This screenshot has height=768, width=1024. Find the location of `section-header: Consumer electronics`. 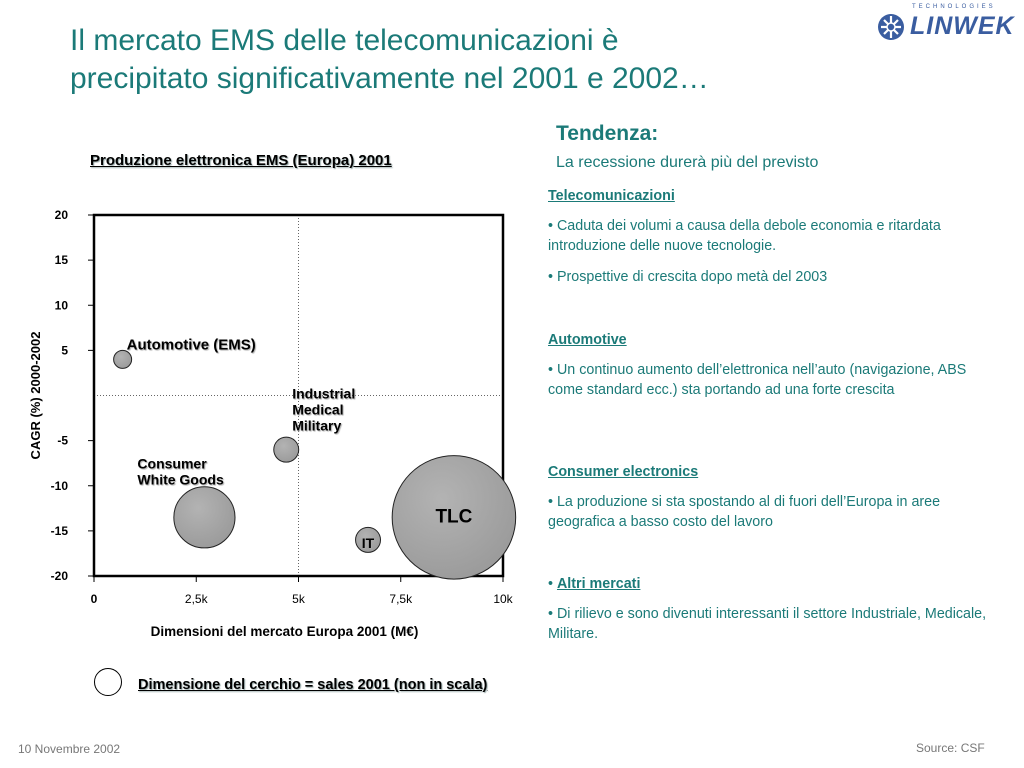

section-header: Consumer electronics is located at coordinates (623, 472).